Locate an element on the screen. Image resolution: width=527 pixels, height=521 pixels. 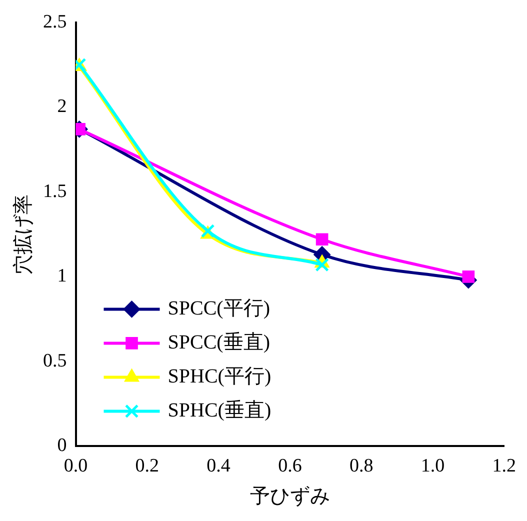
y-axis-title: 穴拡げ率 is located at coordinates (23, 234).